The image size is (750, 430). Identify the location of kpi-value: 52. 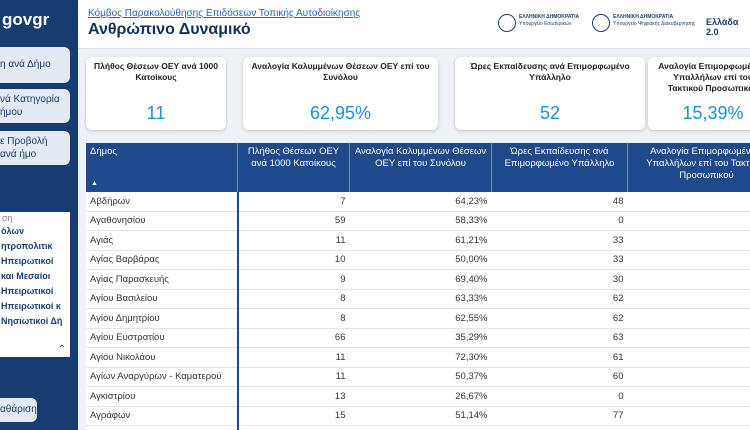
(550, 113).